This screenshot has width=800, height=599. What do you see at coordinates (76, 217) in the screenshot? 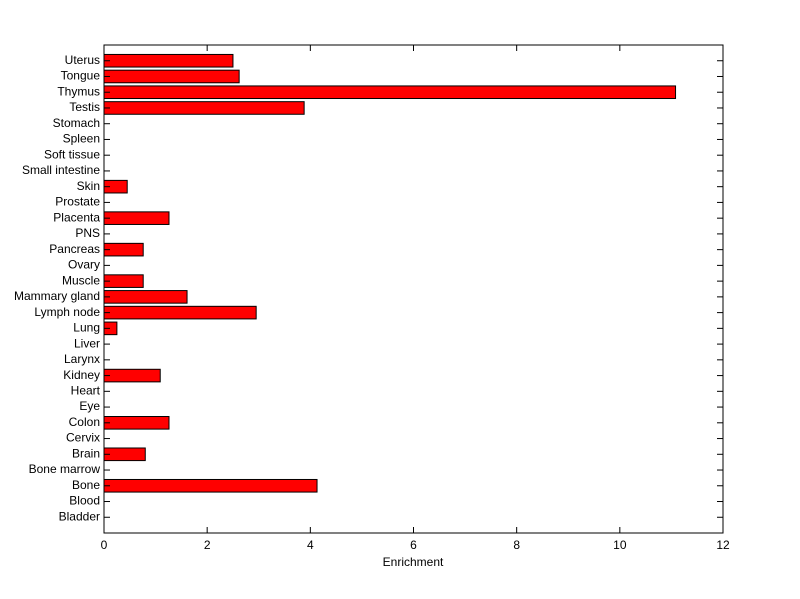
I see `y-tick-label: Placenta` at bounding box center [76, 217].